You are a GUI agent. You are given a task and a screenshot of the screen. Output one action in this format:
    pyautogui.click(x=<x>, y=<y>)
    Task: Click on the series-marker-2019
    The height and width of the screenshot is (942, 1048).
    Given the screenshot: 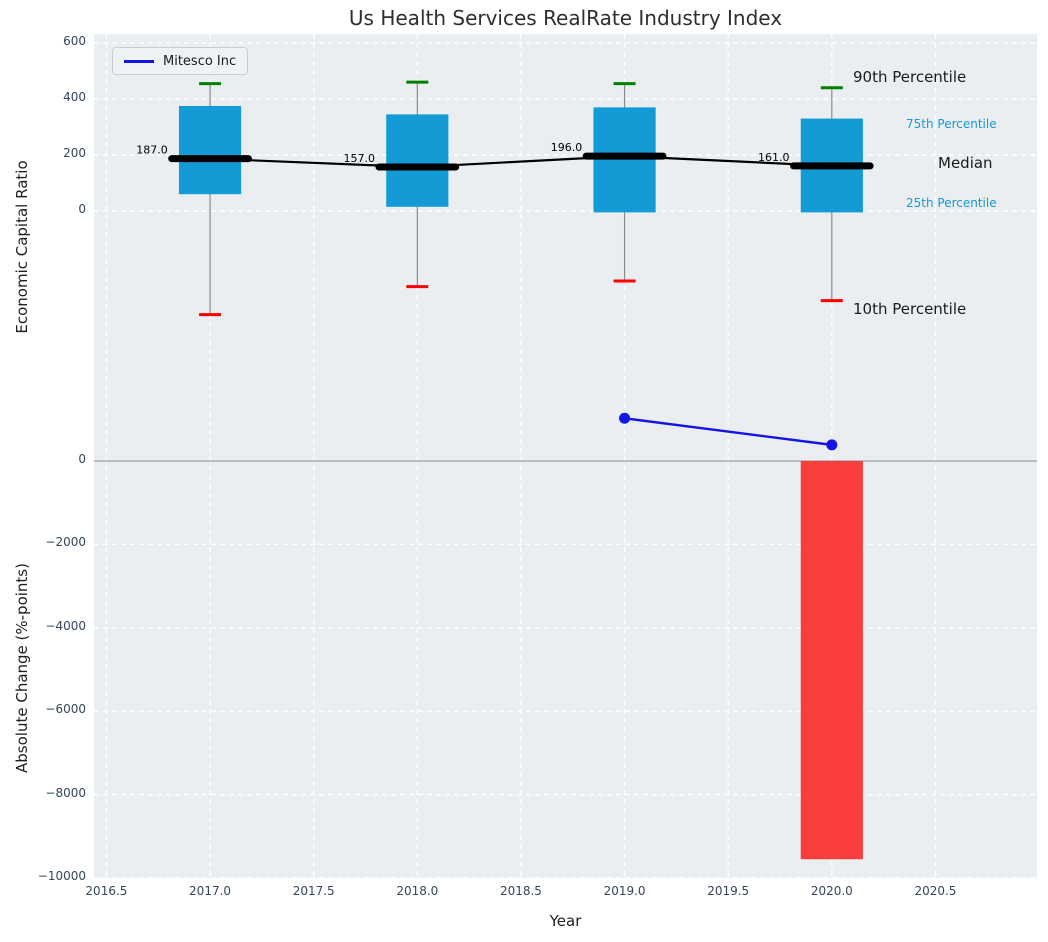 What is the action you would take?
    pyautogui.click(x=625, y=418)
    